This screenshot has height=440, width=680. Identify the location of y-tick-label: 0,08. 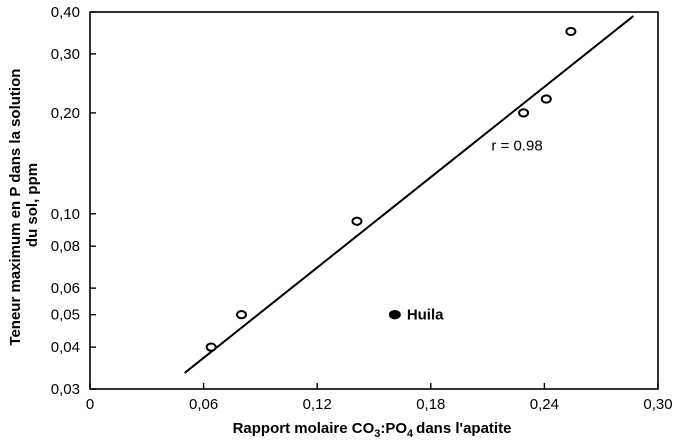
(65, 246).